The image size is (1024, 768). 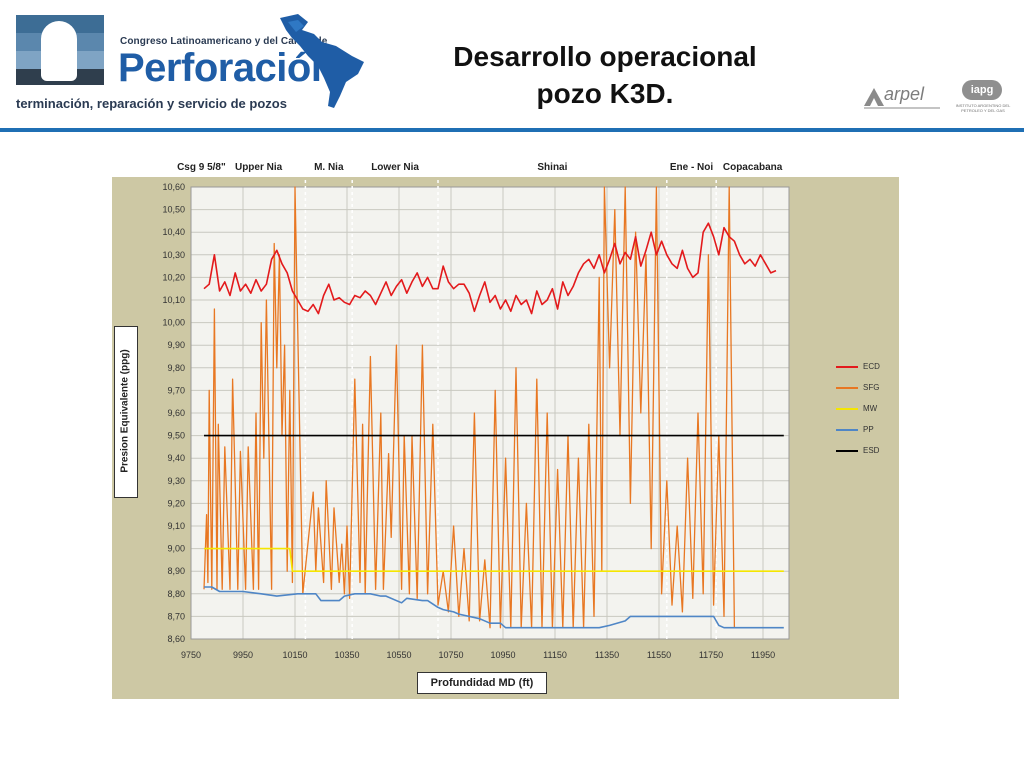 What do you see at coordinates (346, 655) in the screenshot?
I see `x-tick-label: 10350` at bounding box center [346, 655].